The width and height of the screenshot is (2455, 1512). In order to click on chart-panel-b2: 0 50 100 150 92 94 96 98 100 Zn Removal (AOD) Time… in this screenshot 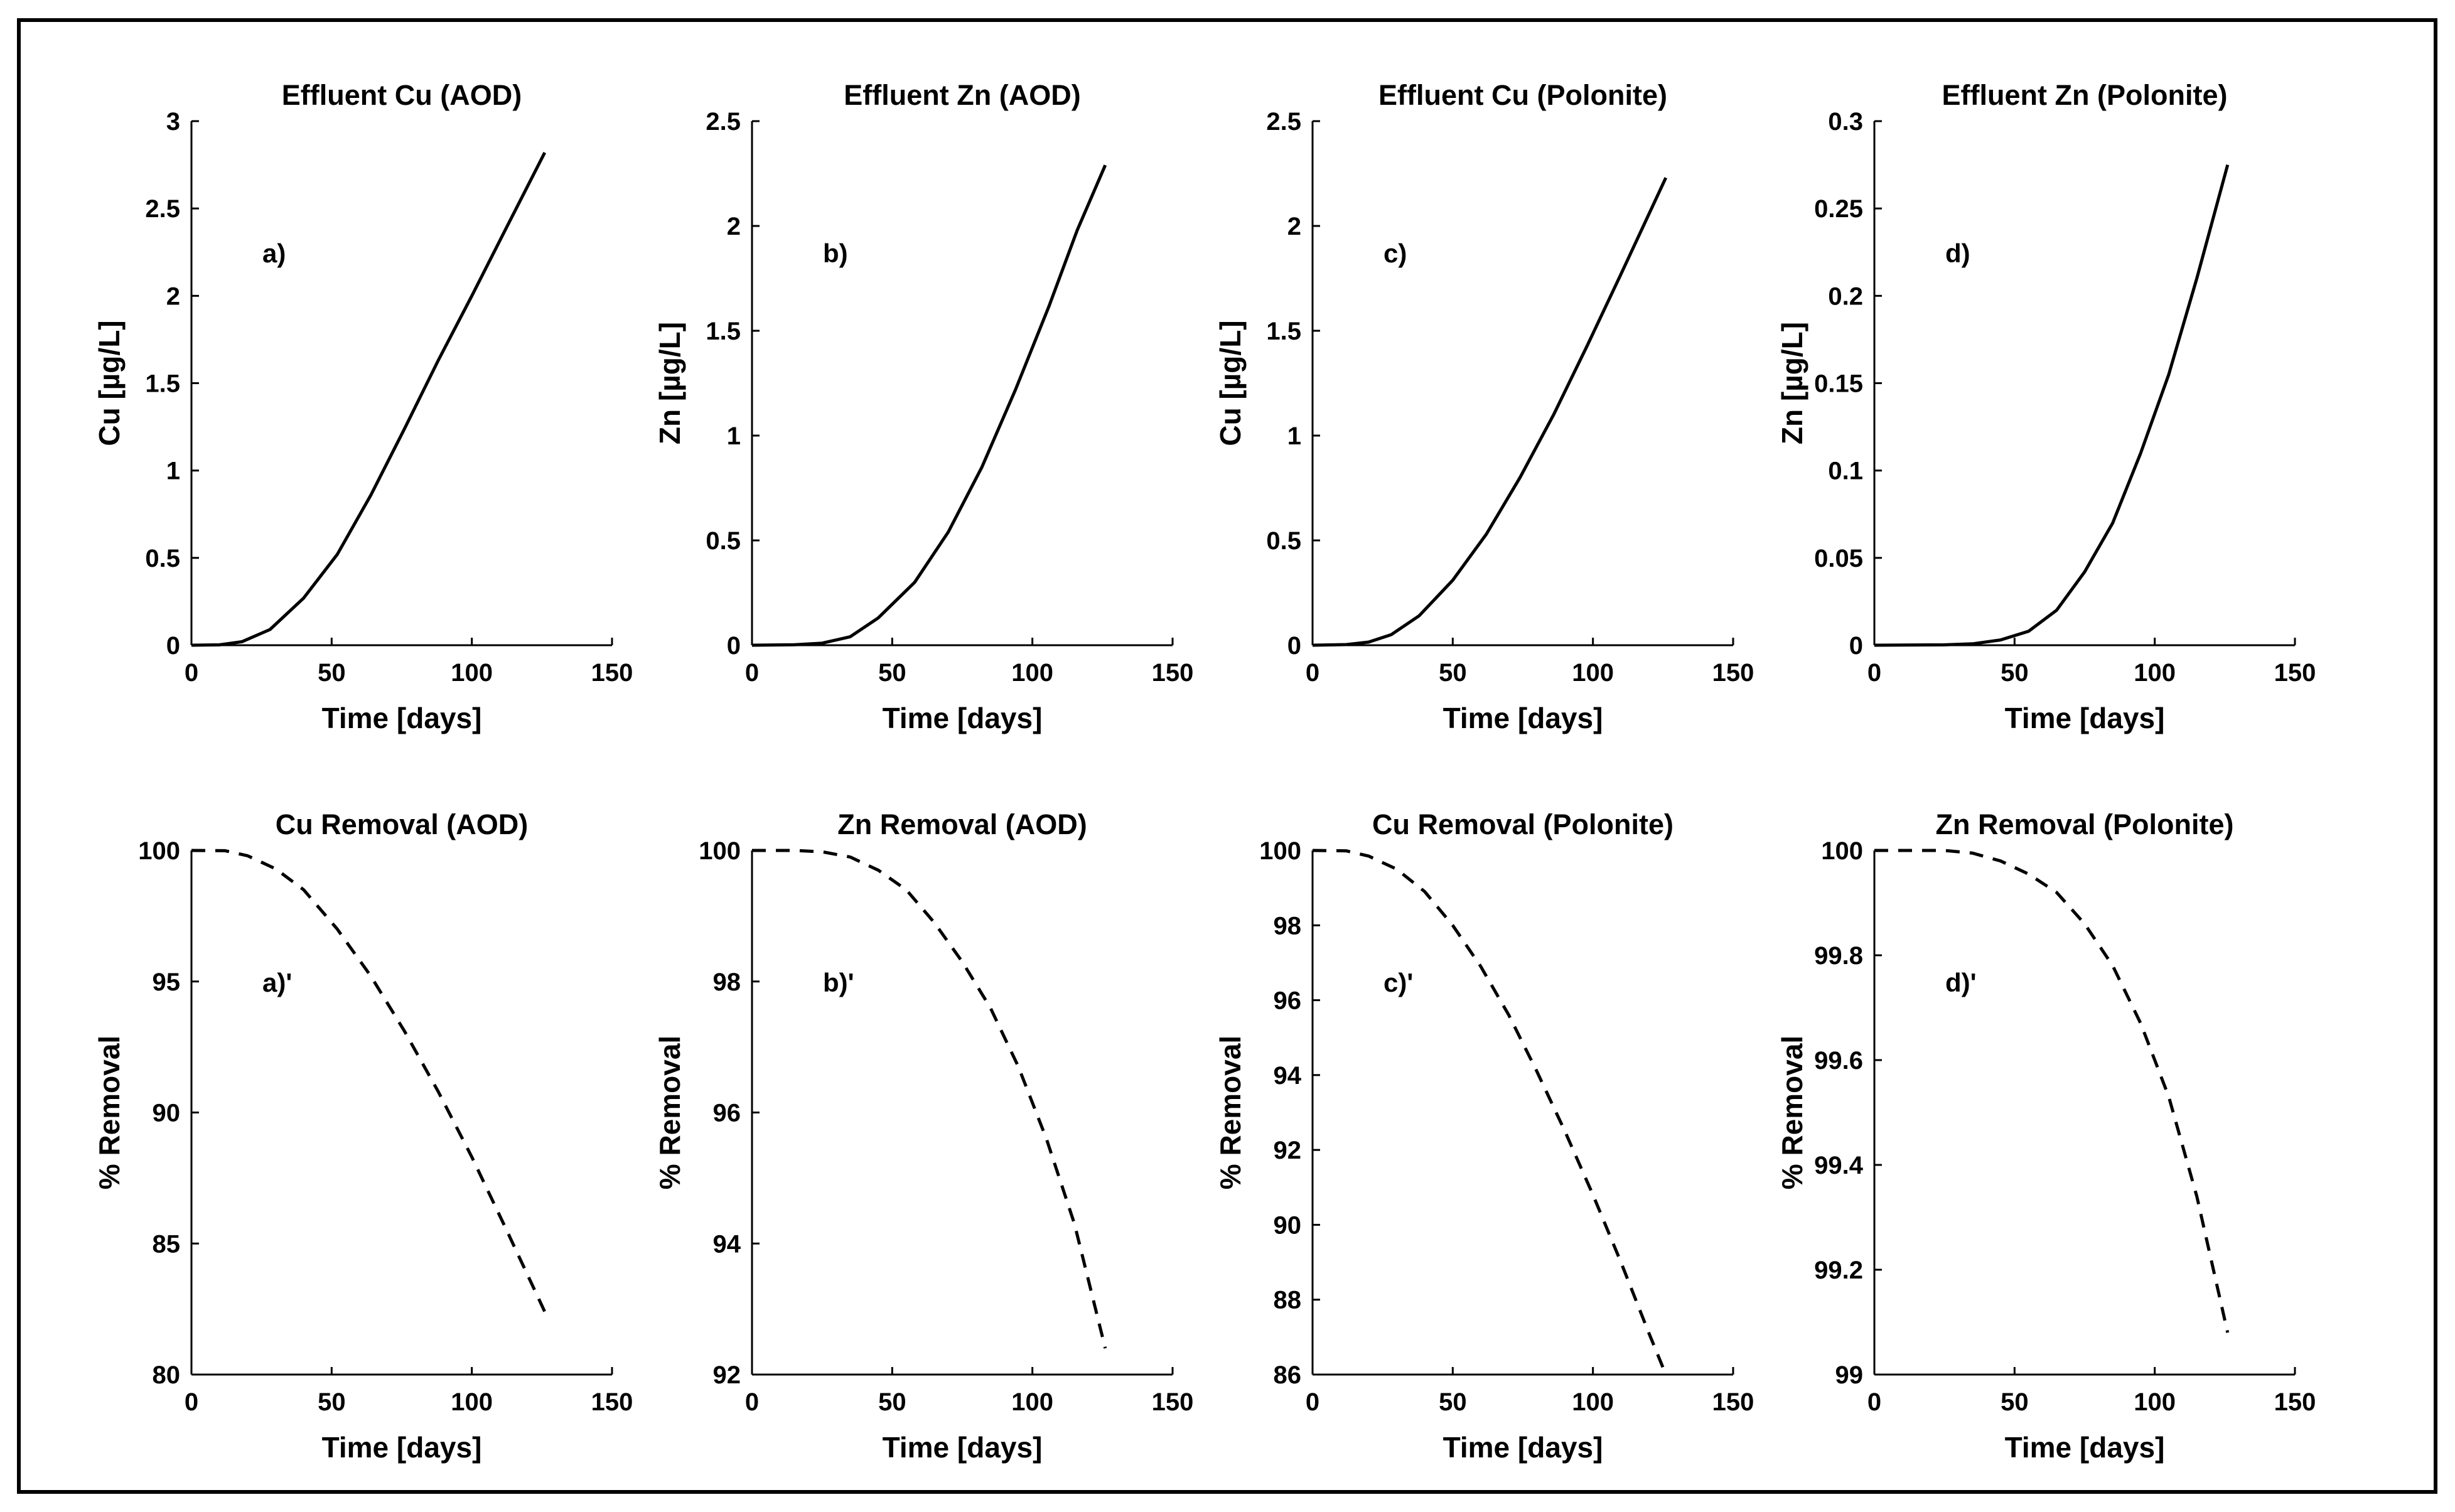, I will do `click(923, 1136)`.